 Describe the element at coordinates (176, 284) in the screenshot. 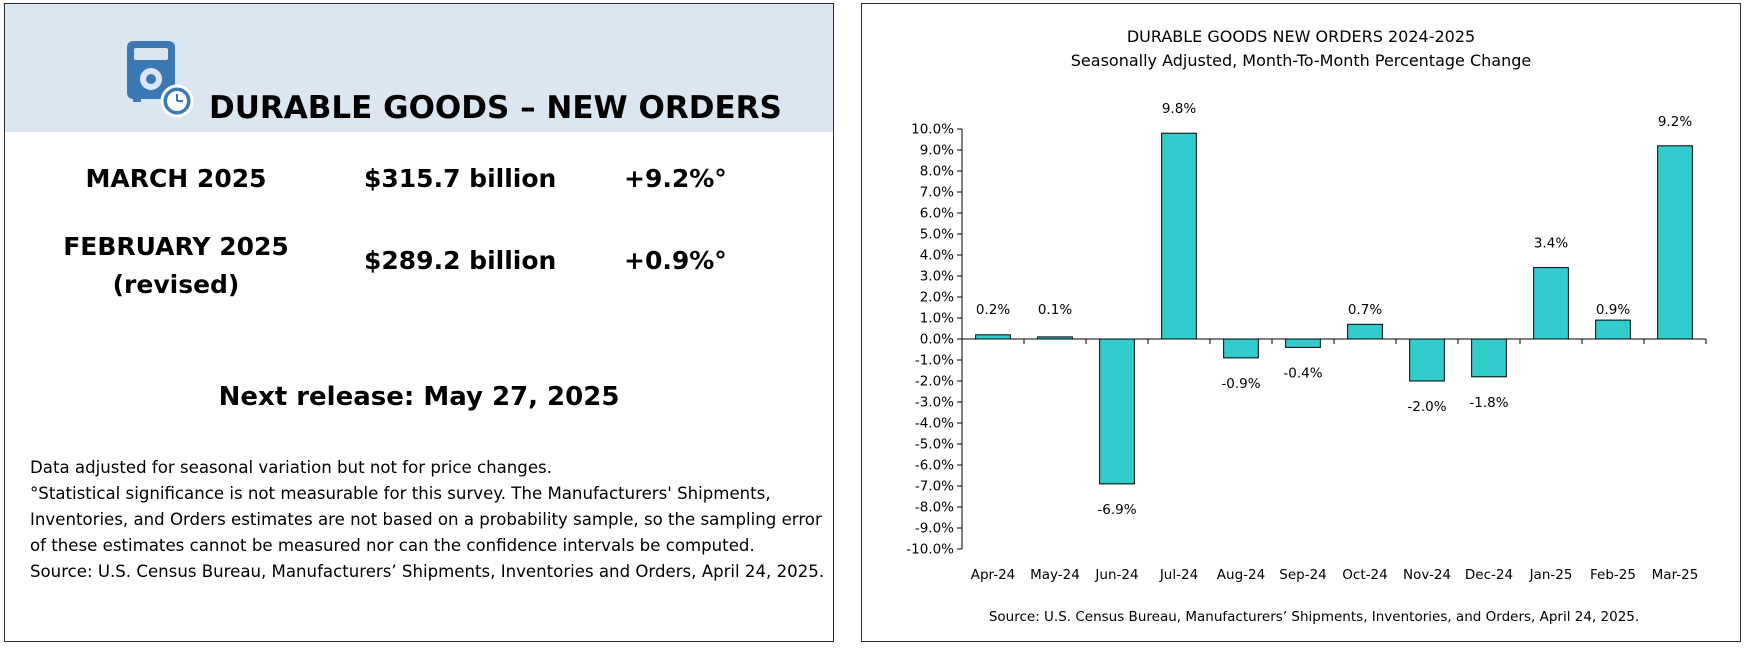

I see `prior-month-label-line2: (revised)` at that location.